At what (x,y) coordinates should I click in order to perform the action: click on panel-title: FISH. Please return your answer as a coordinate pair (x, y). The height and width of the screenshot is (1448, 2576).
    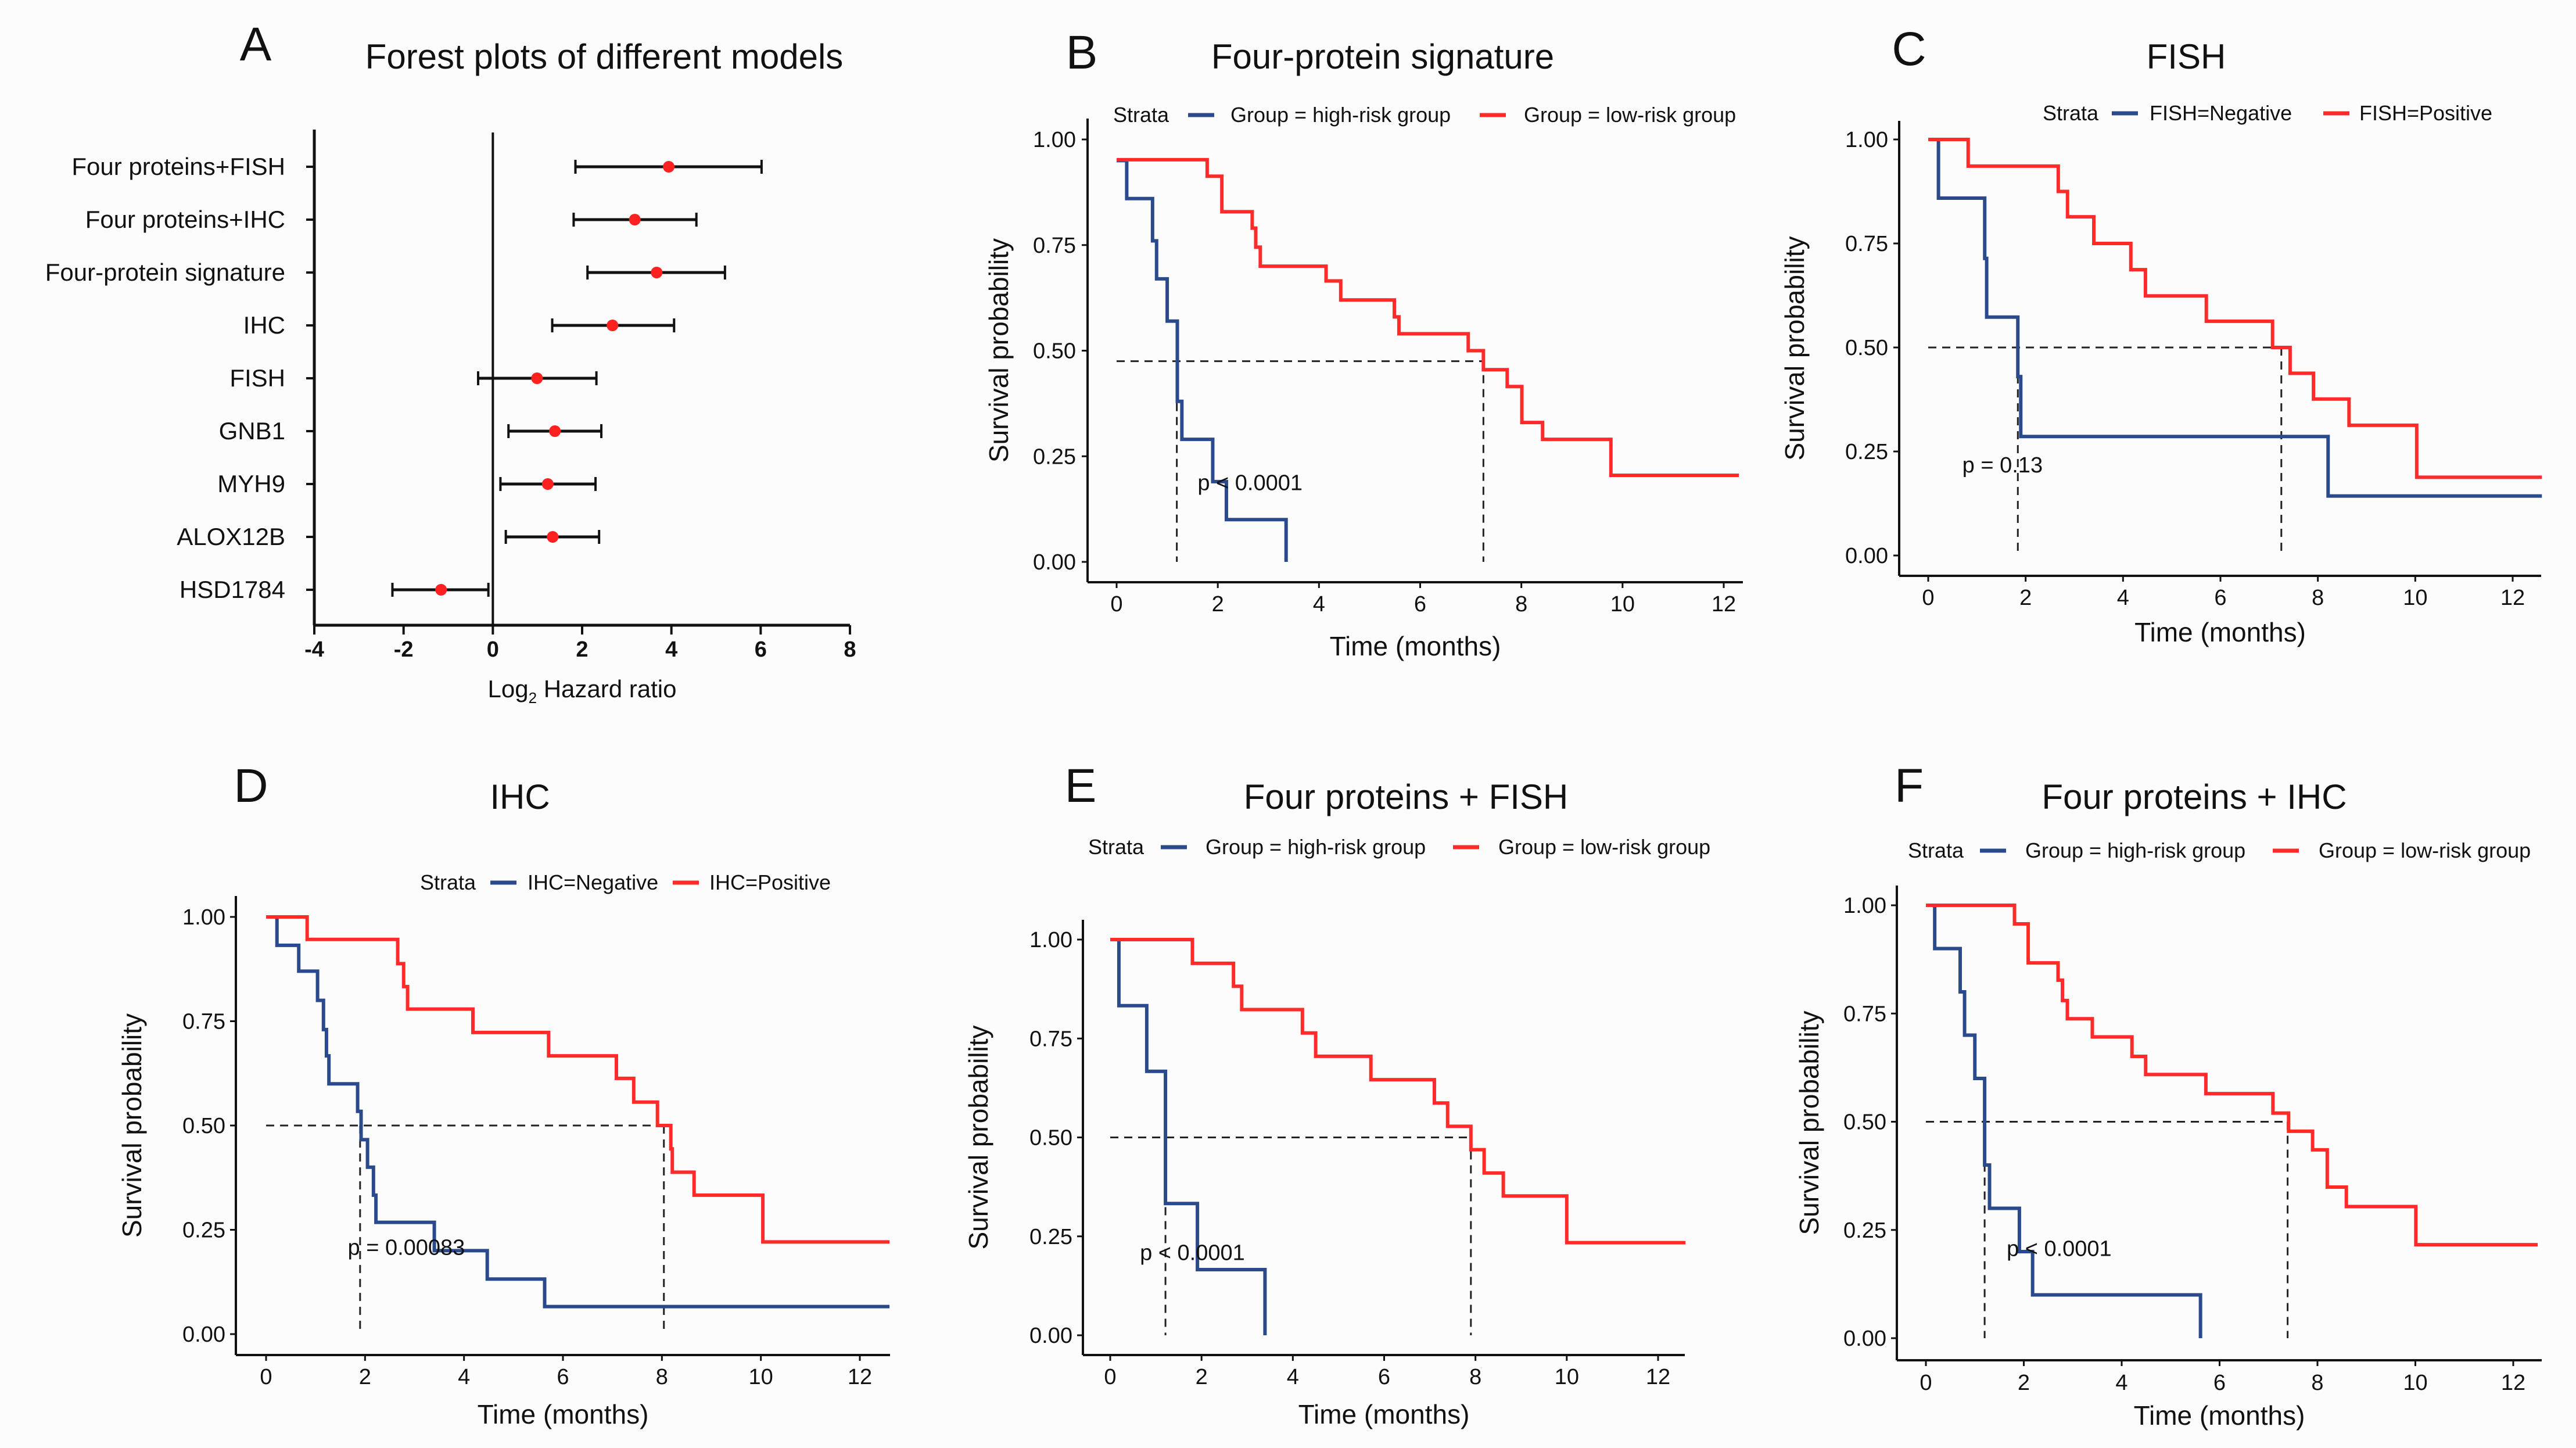
    Looking at the image, I should click on (2186, 57).